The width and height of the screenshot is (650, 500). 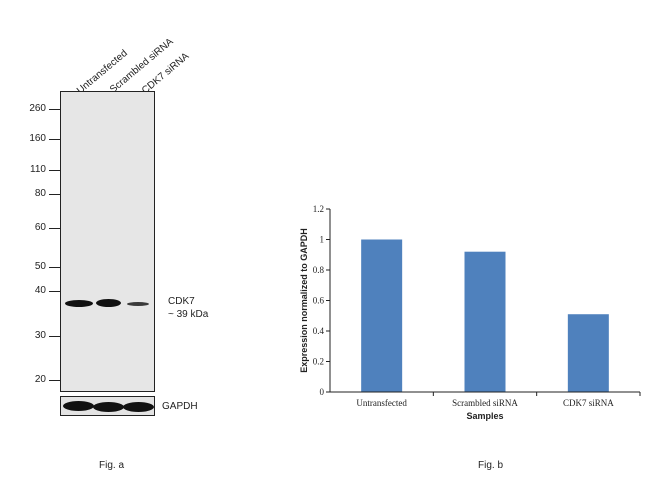 I want to click on bar-cdk7-sirna, so click(x=588, y=353).